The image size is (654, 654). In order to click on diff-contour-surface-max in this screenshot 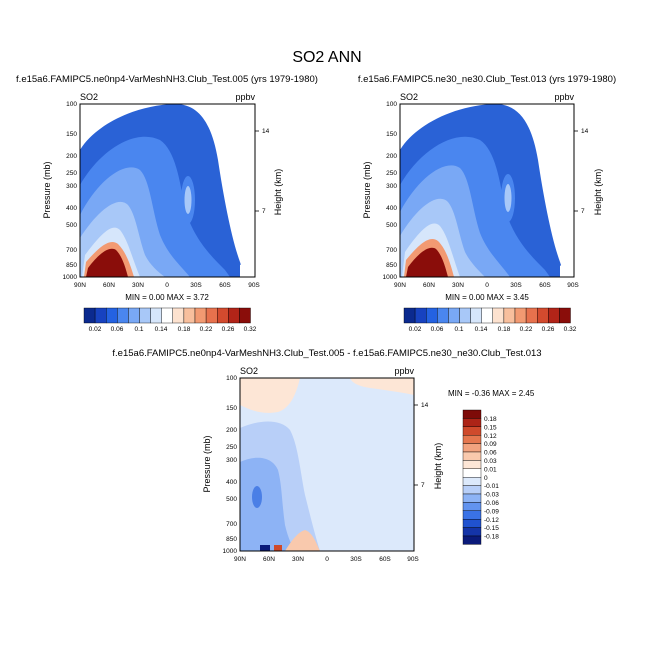, I will do `click(278, 548)`.